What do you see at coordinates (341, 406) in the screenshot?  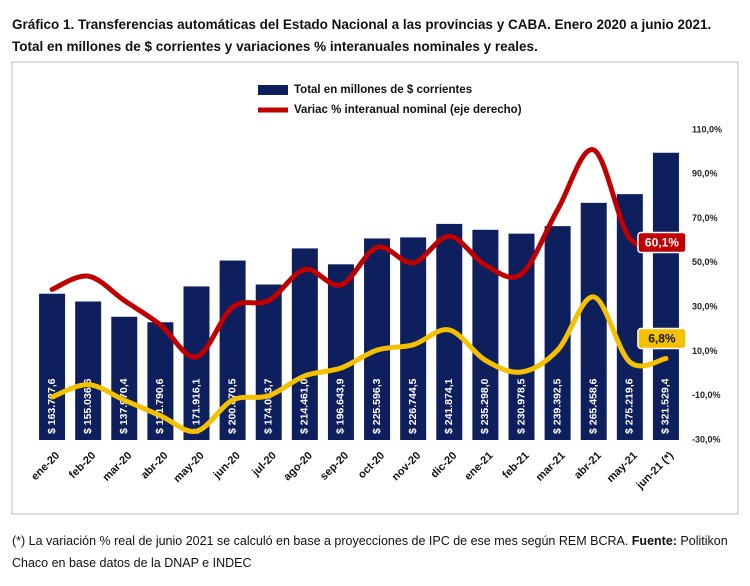 I see `bar-value-label: $ 196.643,9` at bounding box center [341, 406].